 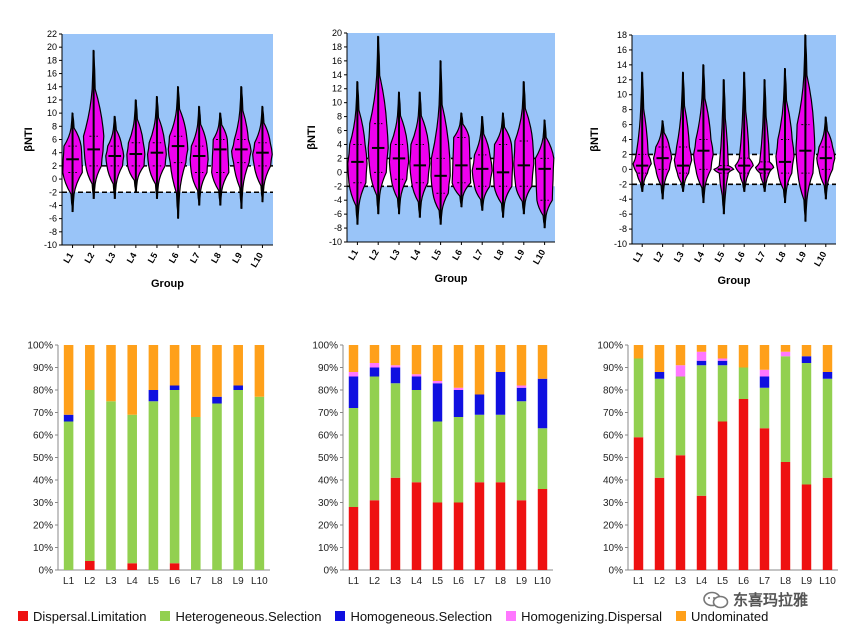 What do you see at coordinates (262, 154) in the screenshot?
I see `violin-L10` at bounding box center [262, 154].